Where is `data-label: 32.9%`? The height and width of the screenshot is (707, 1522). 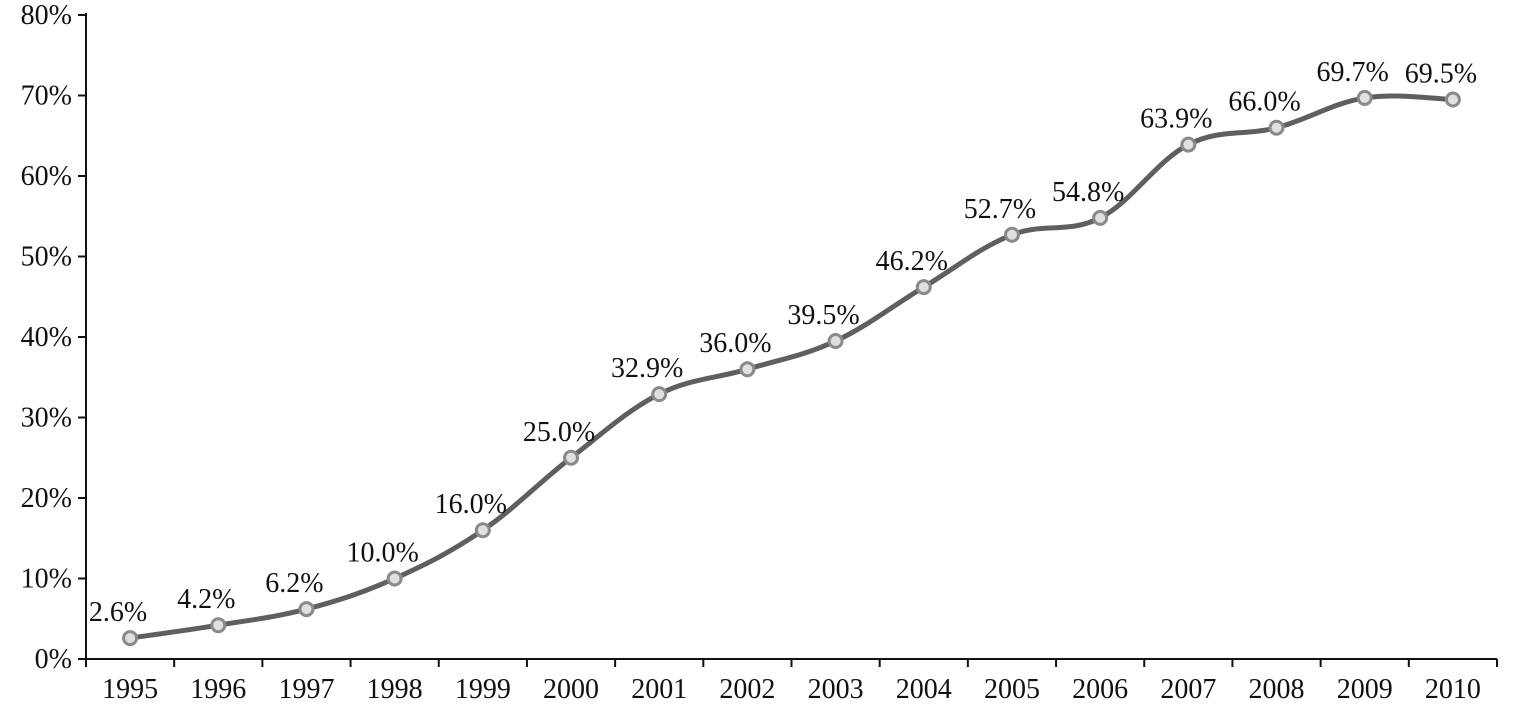
data-label: 32.9% is located at coordinates (647, 368).